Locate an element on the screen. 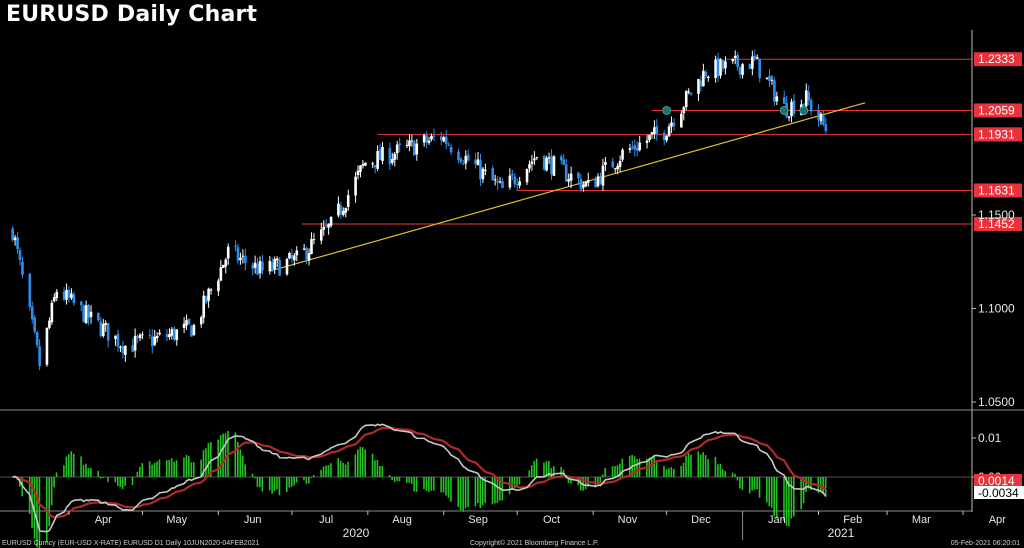 The height and width of the screenshot is (548, 1024). ind-tick-label: 0.01 is located at coordinates (990, 438).